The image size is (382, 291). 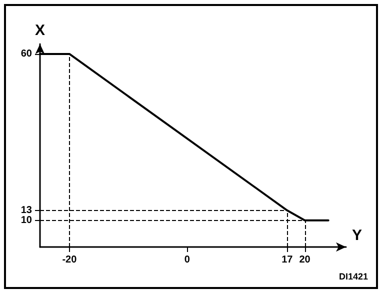 I want to click on y-tick-label: 13, so click(x=26, y=210).